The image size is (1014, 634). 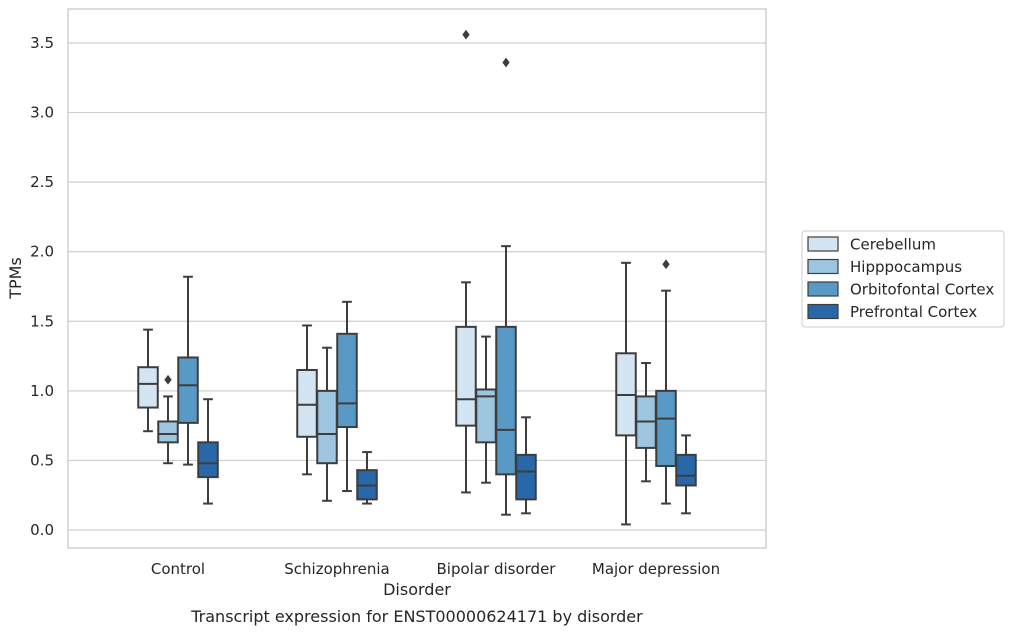 What do you see at coordinates (42, 460) in the screenshot?
I see `y-tick-label: 0.5` at bounding box center [42, 460].